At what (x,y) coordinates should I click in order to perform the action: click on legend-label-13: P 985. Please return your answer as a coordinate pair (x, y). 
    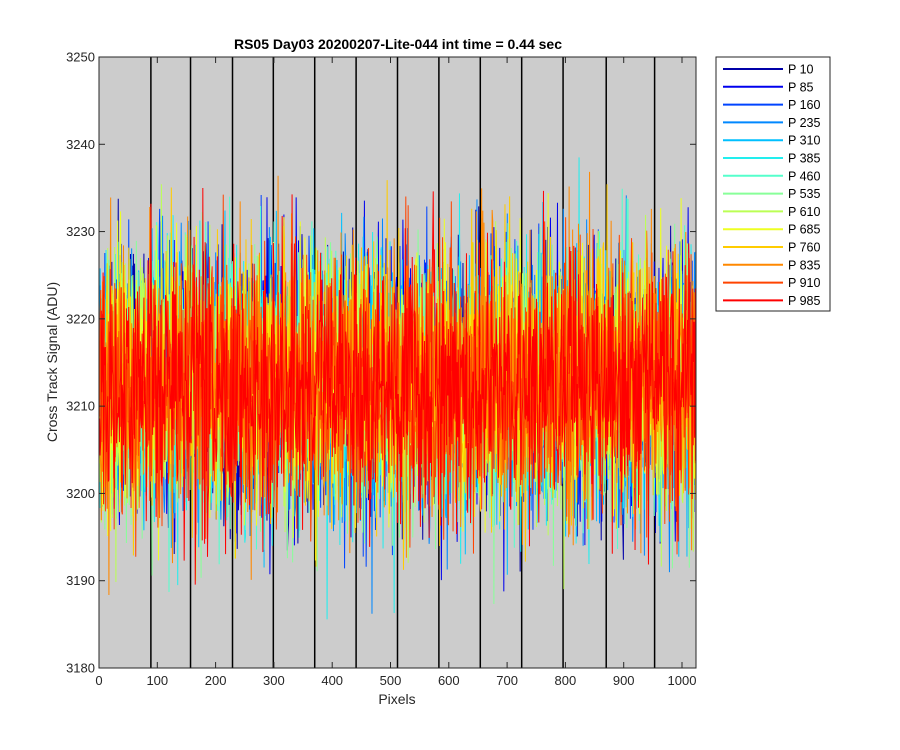
    Looking at the image, I should click on (804, 301).